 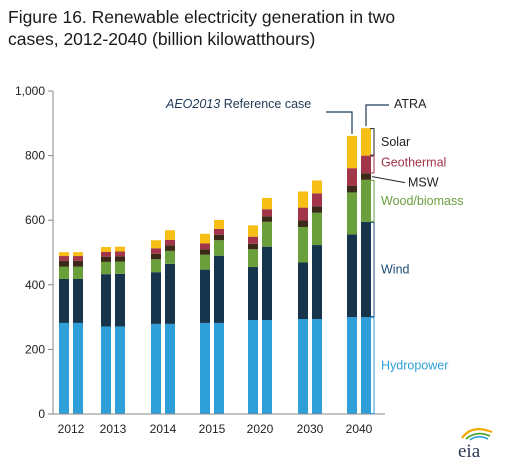 I want to click on reference-case-italic: AEO2013, so click(x=192, y=104).